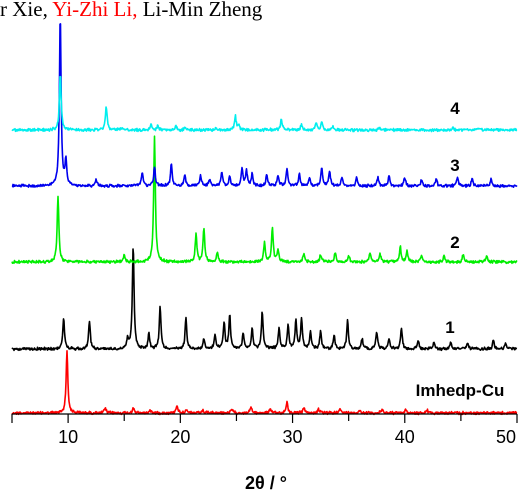 The image size is (531, 497). I want to click on x-tick-label: 20, so click(180, 437).